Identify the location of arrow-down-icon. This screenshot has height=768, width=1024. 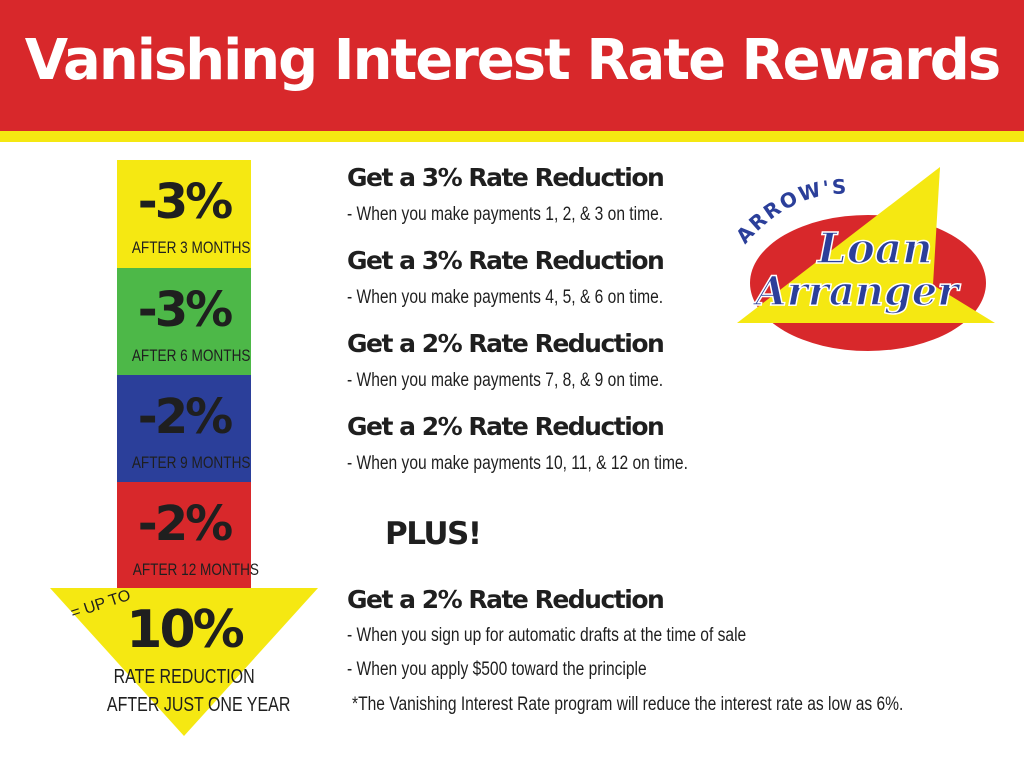
(184, 662).